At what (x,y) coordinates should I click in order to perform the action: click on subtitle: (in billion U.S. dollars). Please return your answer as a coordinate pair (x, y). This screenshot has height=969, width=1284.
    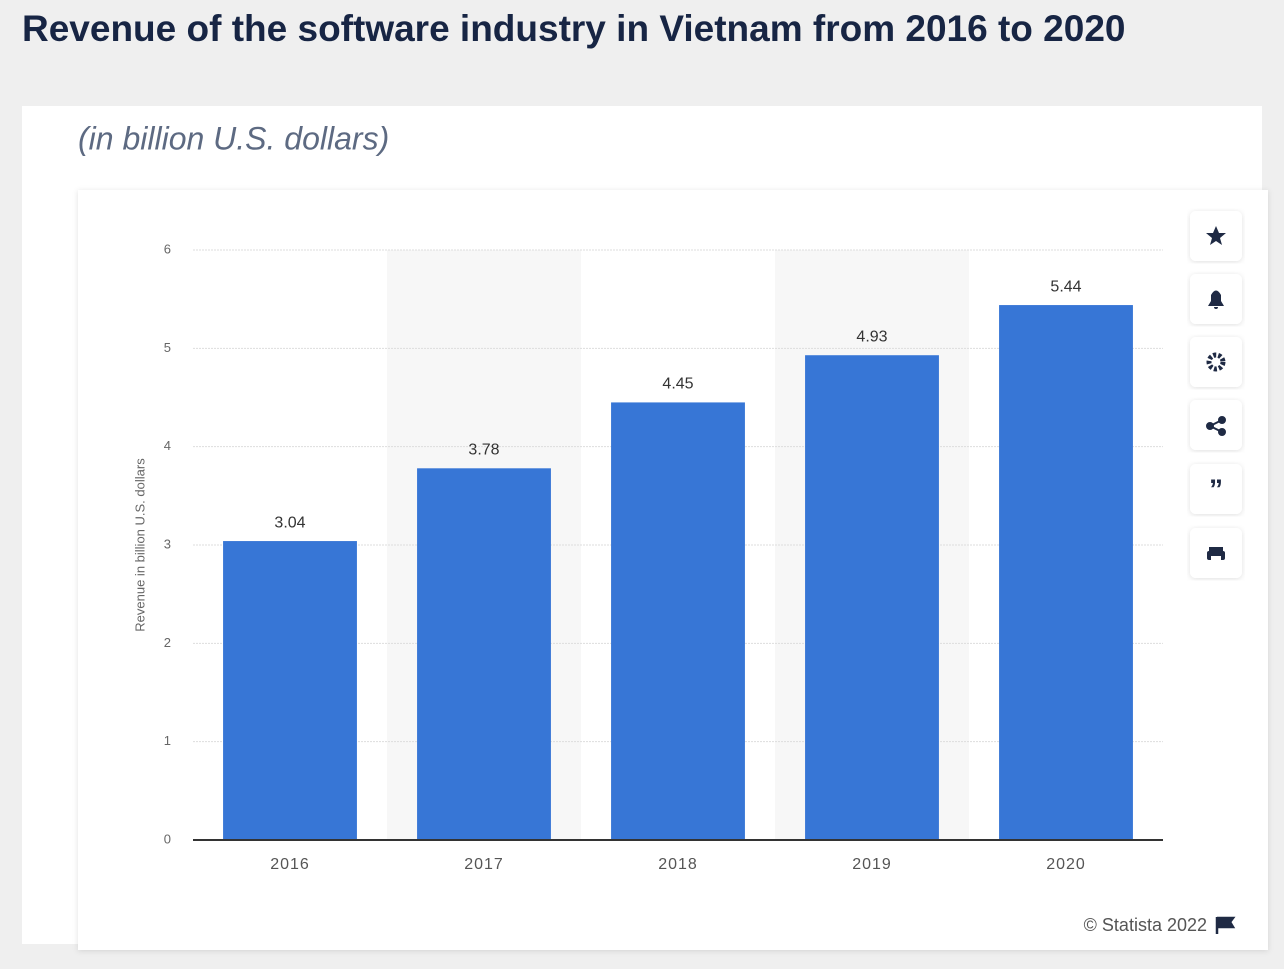
    Looking at the image, I should click on (233, 138).